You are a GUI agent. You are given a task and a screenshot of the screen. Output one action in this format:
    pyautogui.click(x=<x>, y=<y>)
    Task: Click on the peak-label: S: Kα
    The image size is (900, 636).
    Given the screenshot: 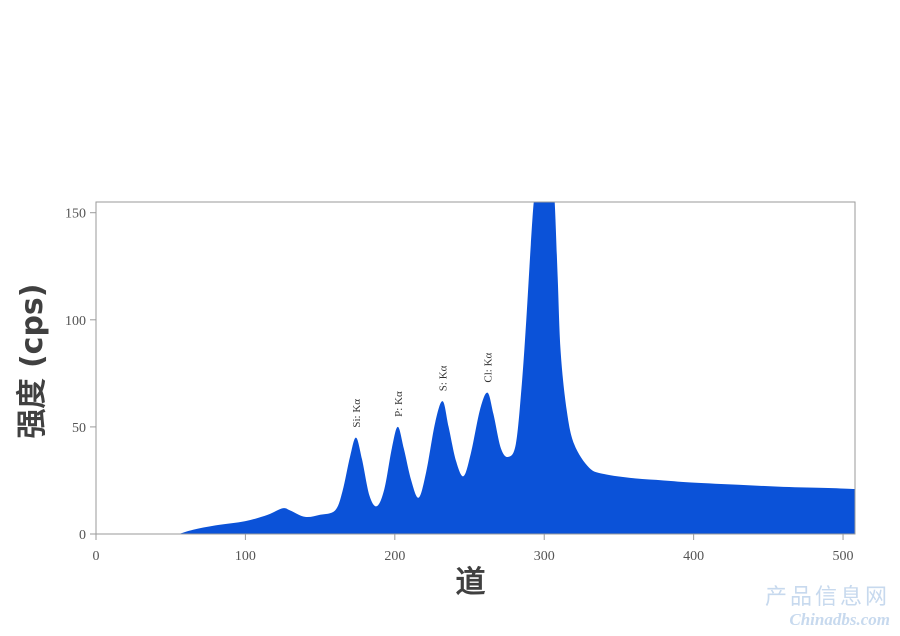 What is the action you would take?
    pyautogui.click(x=444, y=378)
    